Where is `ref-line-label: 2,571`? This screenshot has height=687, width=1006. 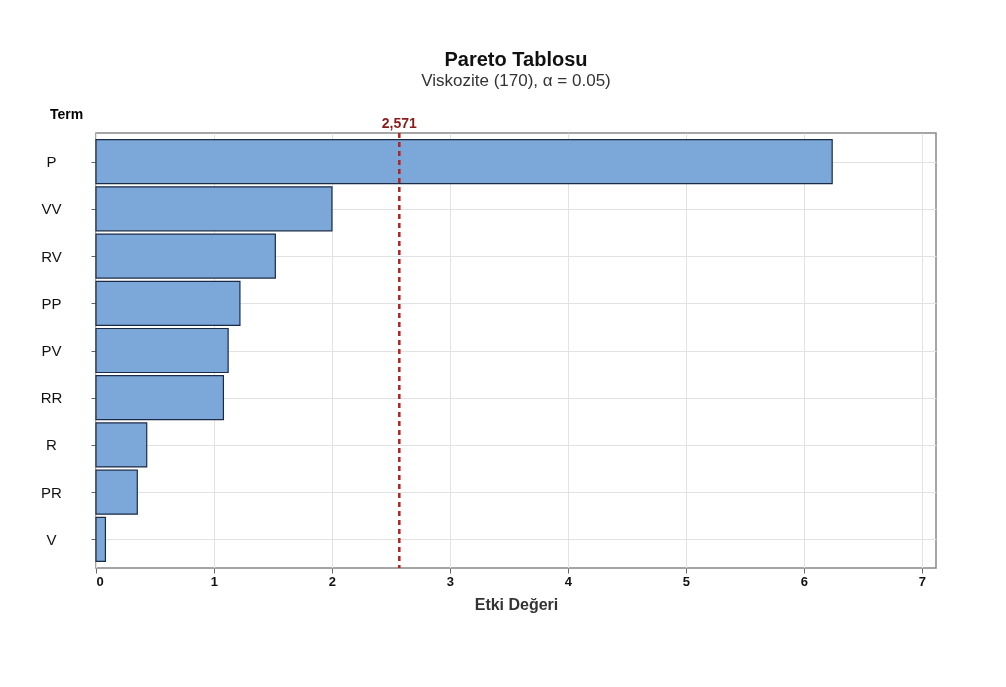 ref-line-label: 2,571 is located at coordinates (399, 123).